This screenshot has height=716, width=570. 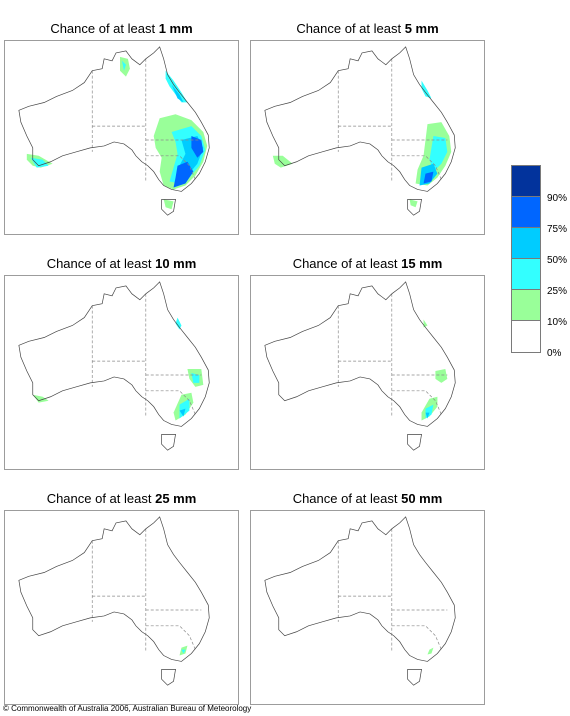 I want to click on legend-label-75: 75%, so click(x=557, y=229).